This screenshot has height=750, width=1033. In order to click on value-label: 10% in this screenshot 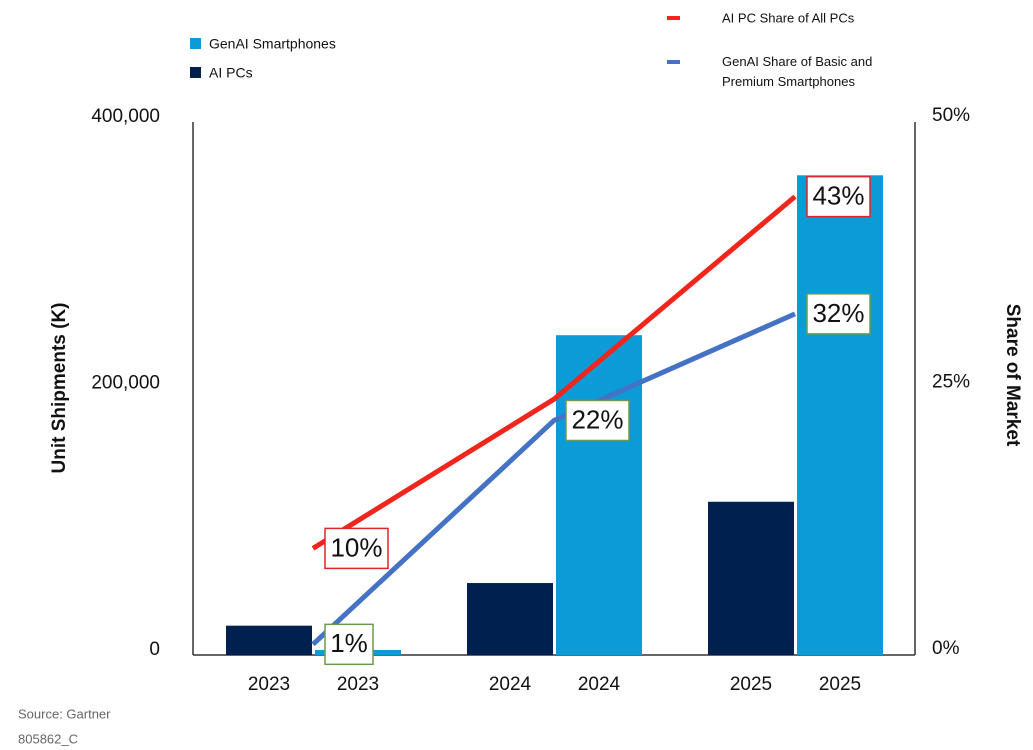, I will do `click(356, 547)`.